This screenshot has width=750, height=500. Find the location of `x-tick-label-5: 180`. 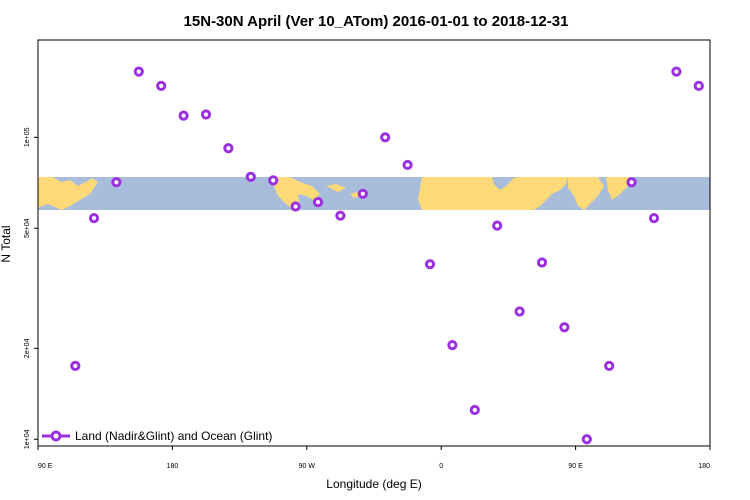

x-tick-label-5: 180 is located at coordinates (704, 466).